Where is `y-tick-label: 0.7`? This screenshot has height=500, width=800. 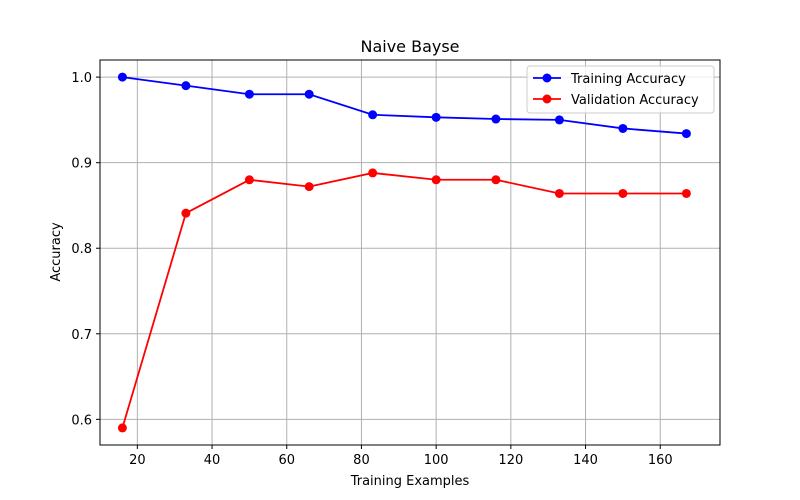 y-tick-label: 0.7 is located at coordinates (81, 335).